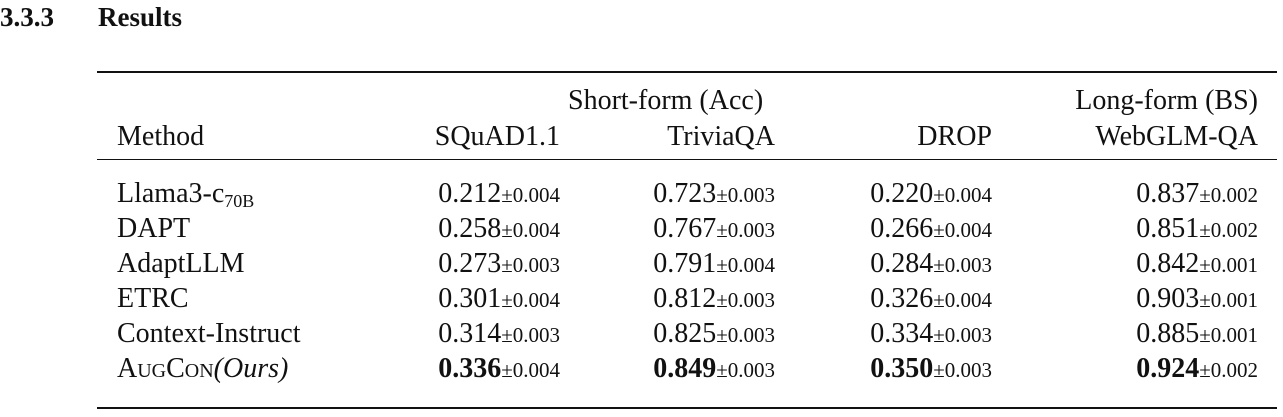  I want to click on method-suffix: (Ours), so click(251, 368).